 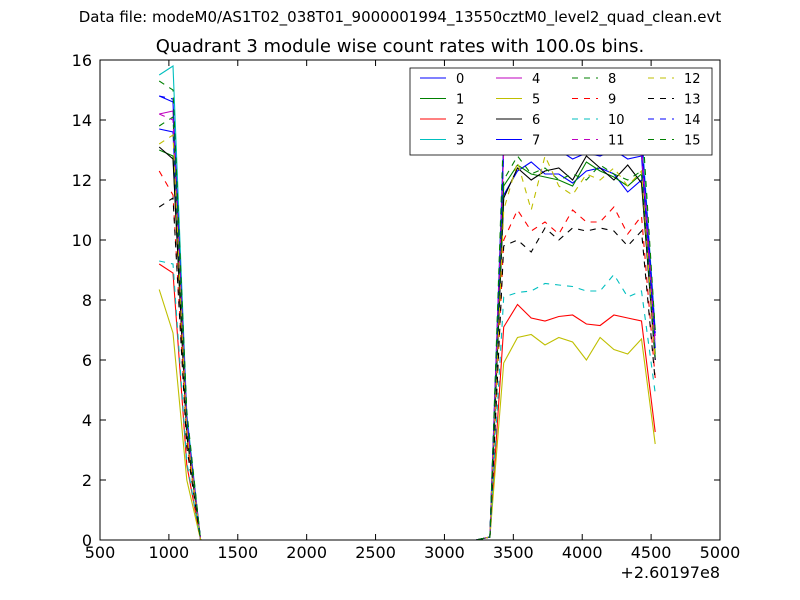 I want to click on x-tick-label: 3500, so click(x=513, y=552).